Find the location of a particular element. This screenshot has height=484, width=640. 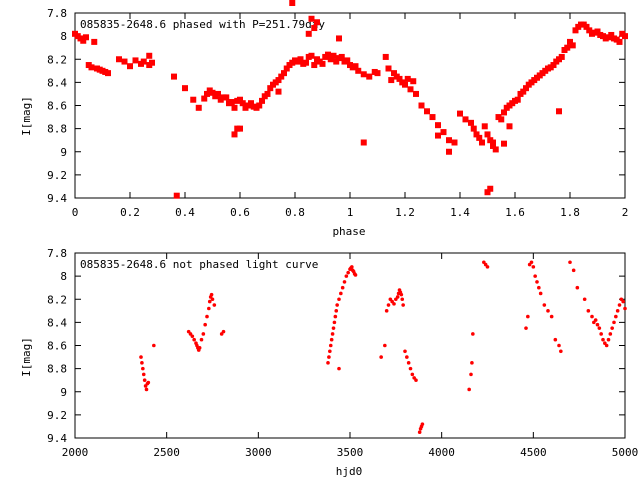

unphased-y-tick-label: 9.2 is located at coordinates (57, 415).